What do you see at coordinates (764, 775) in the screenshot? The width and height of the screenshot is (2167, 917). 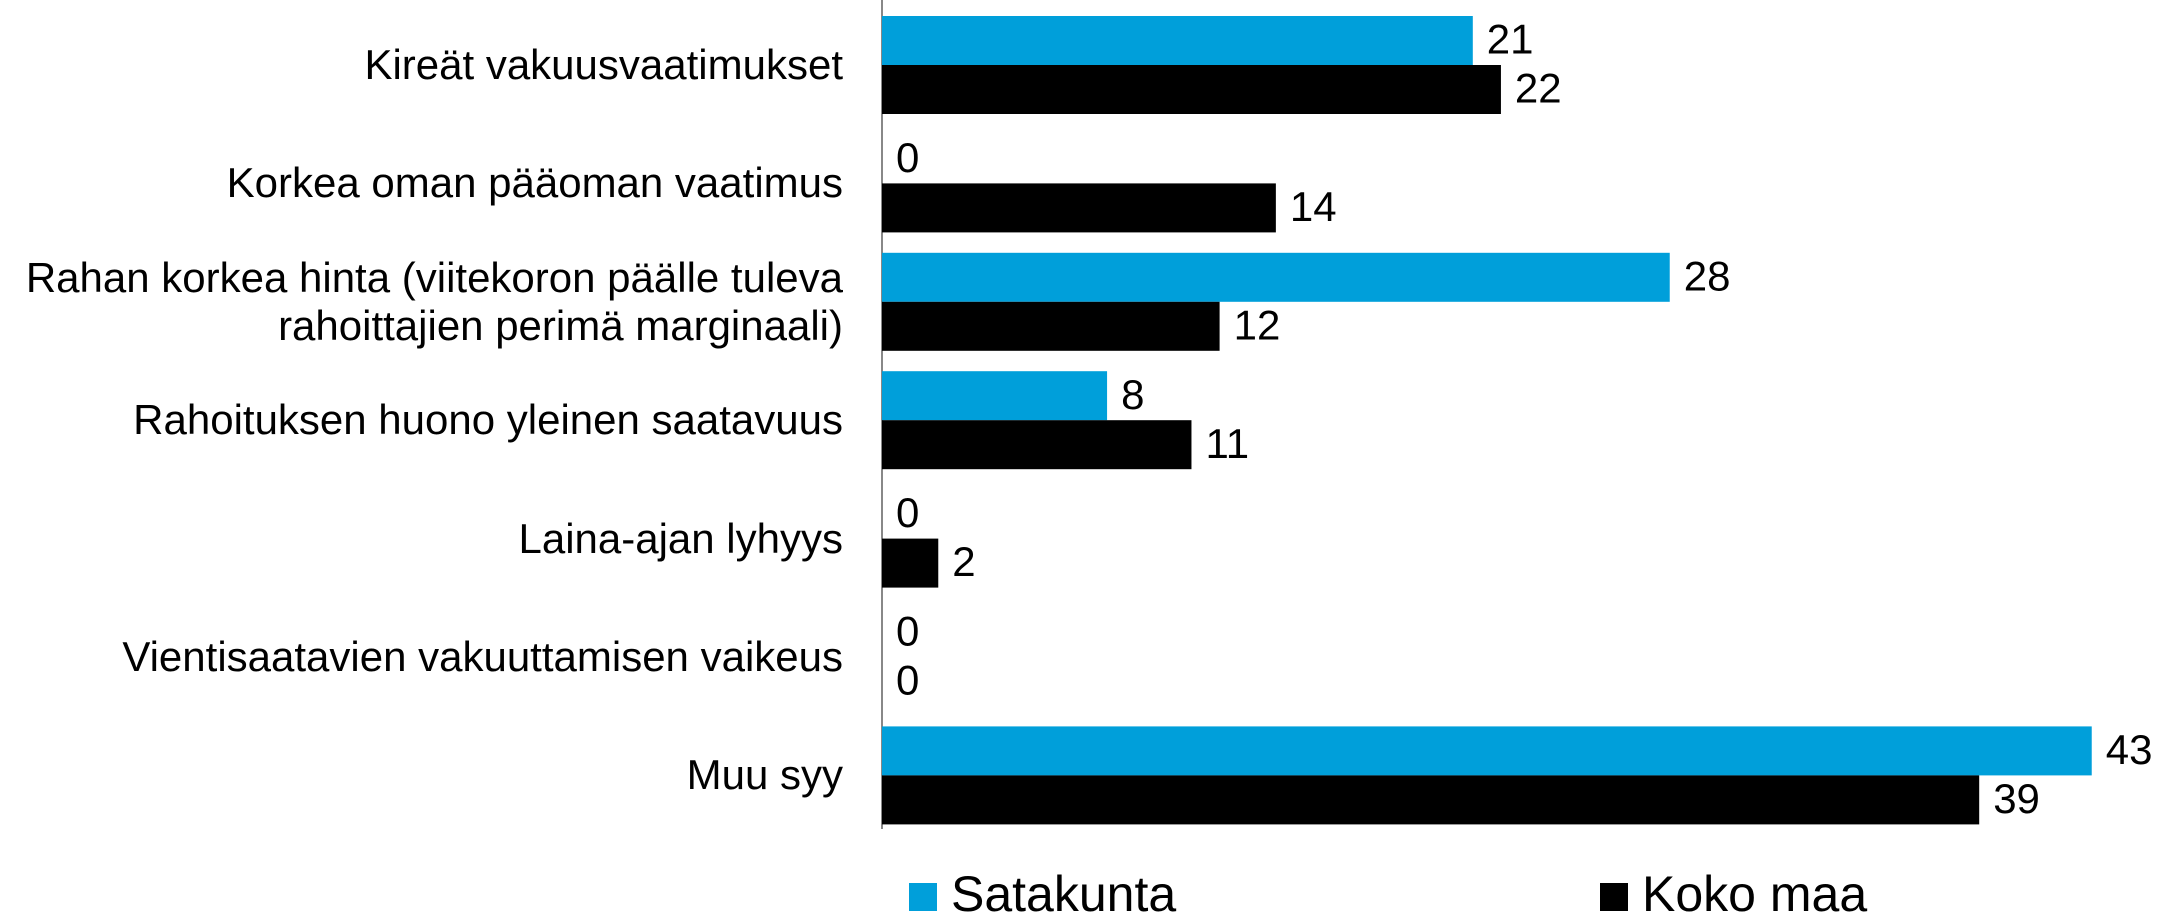 I see `category-label: Muu syy` at bounding box center [764, 775].